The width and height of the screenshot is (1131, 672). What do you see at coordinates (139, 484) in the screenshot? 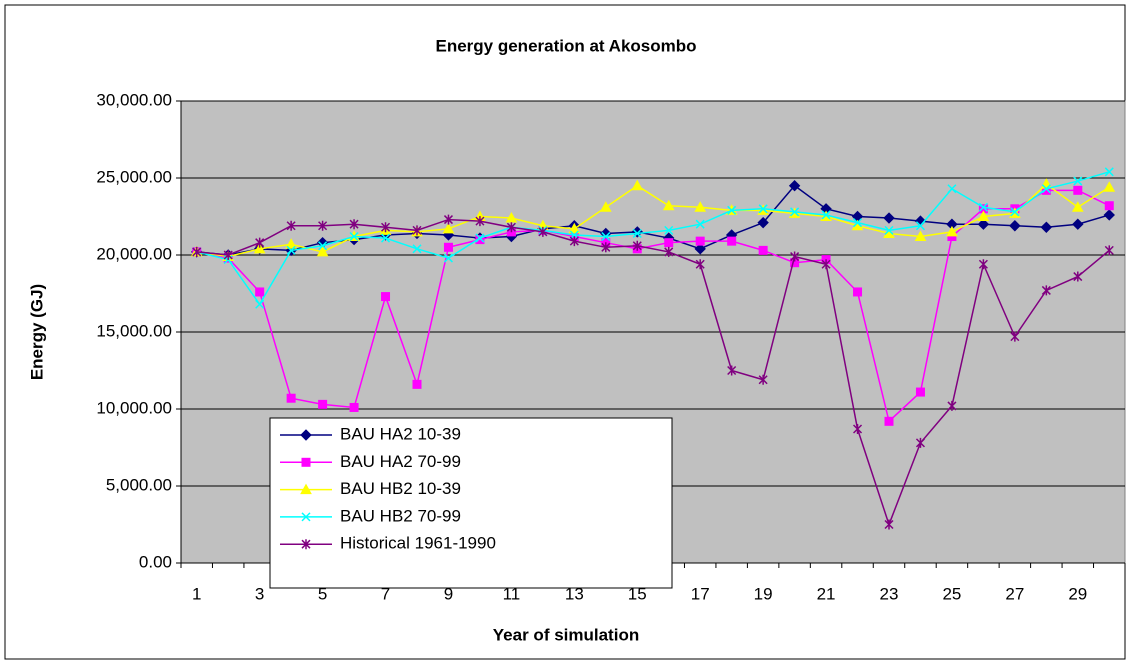
I see `y-tick-label: 5,000.00` at bounding box center [139, 484].